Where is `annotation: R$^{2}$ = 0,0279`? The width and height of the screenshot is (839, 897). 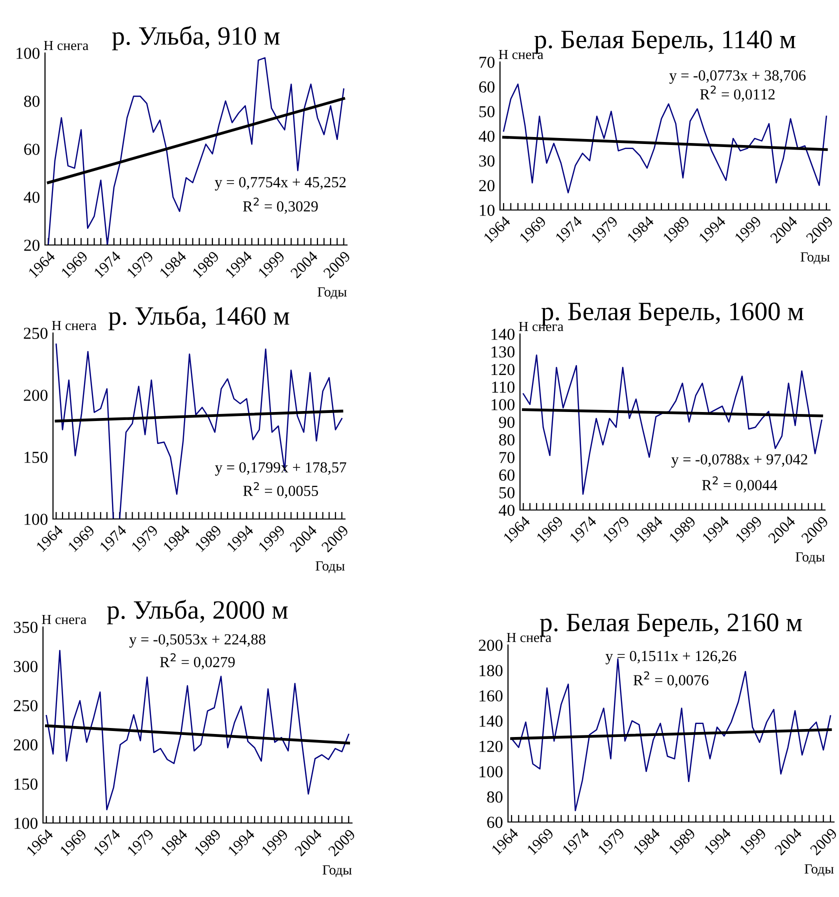
annotation: R$^{2}$ = 0,0279 is located at coordinates (197, 661).